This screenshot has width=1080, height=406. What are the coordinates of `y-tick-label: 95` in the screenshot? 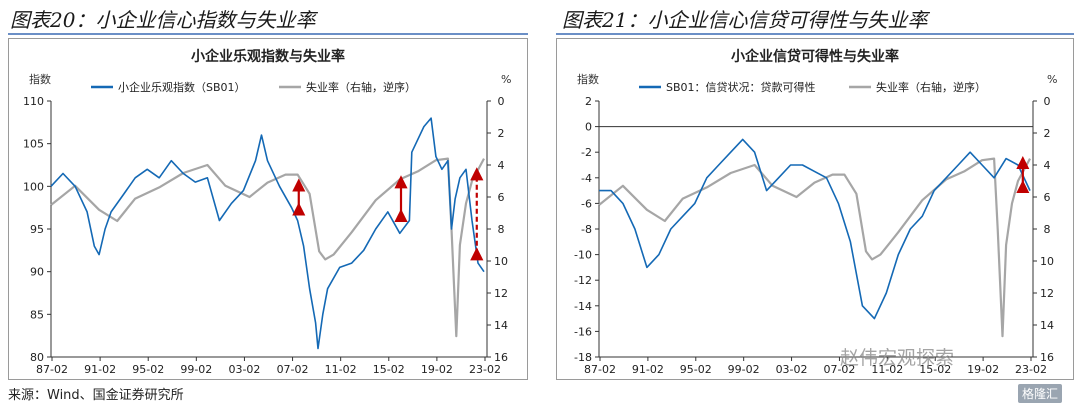 It's located at (37, 229).